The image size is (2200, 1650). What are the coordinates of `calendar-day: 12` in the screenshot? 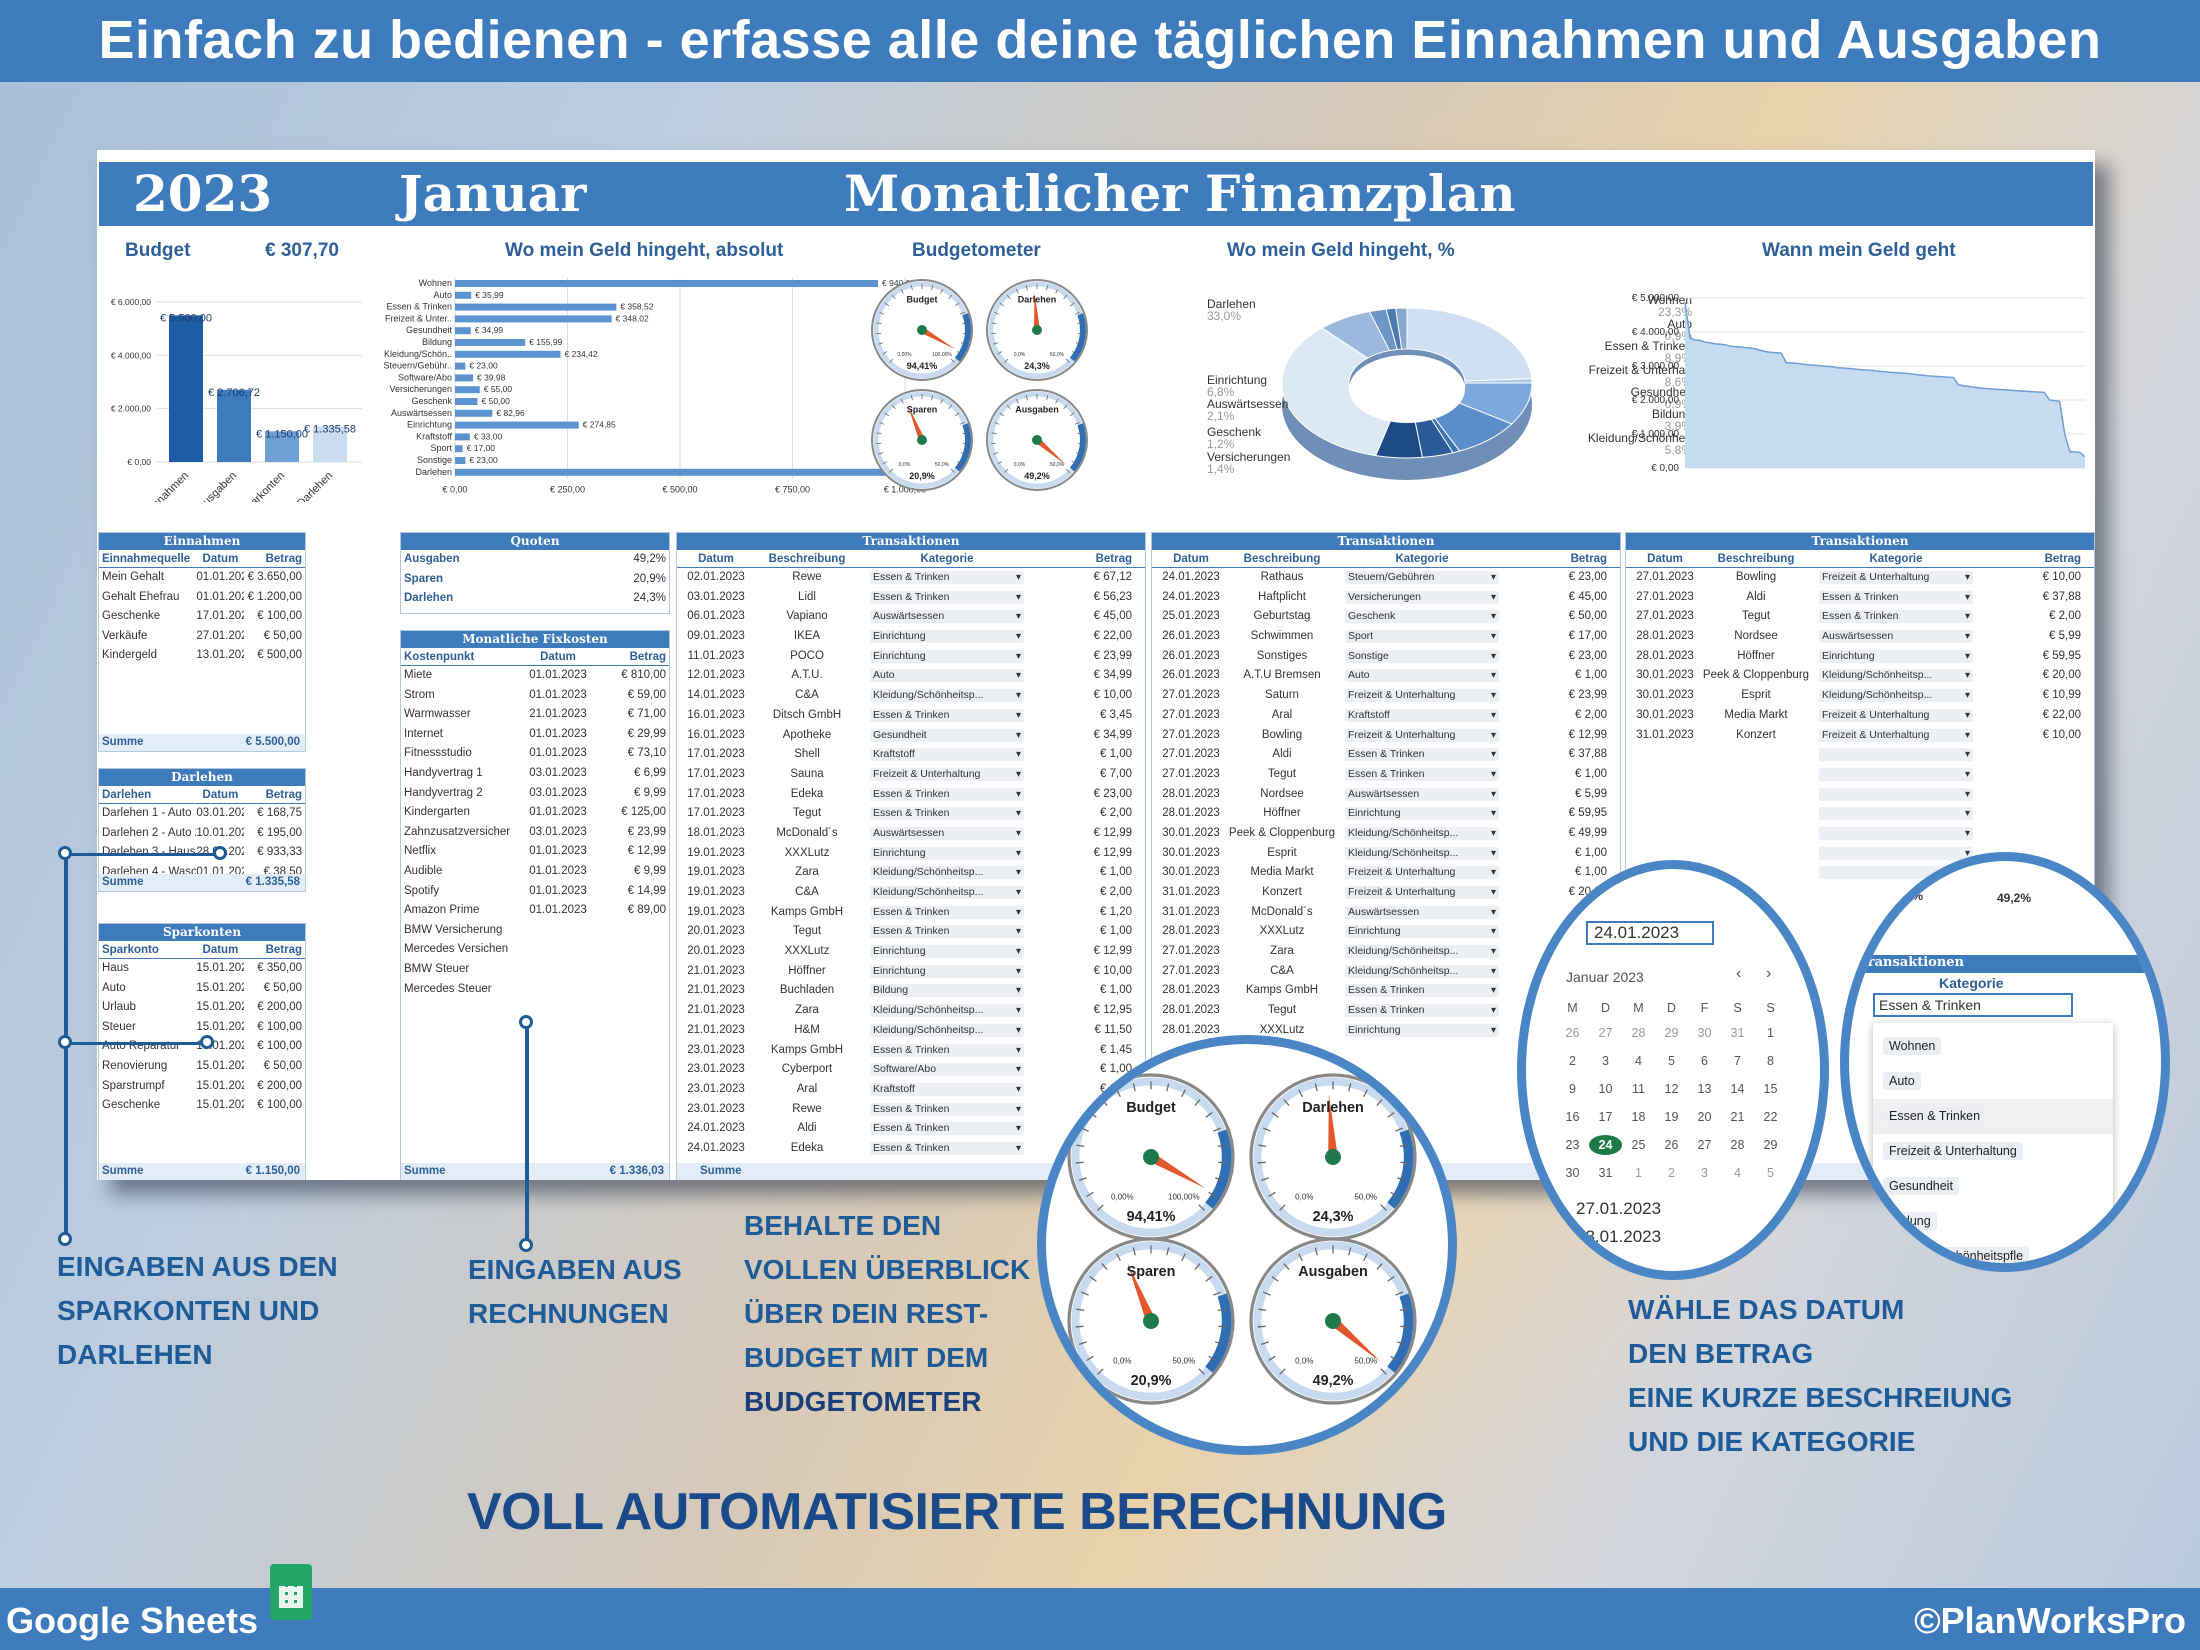 It's located at (1671, 1089).